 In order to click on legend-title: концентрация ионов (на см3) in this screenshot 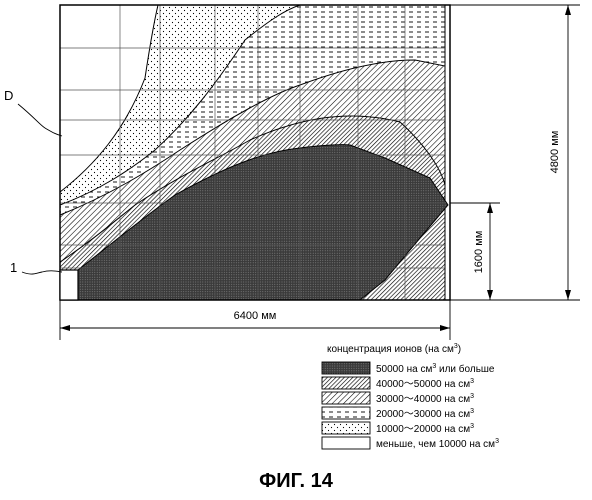, I will do `click(394, 349)`.